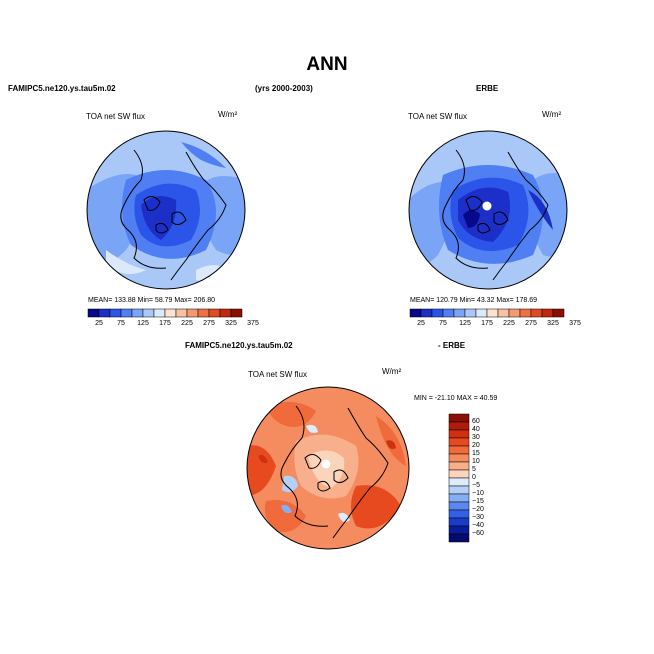  Describe the element at coordinates (62, 88) in the screenshot. I see `model-header: FAMIPC5.ne120.ys.tau5m.02` at that location.